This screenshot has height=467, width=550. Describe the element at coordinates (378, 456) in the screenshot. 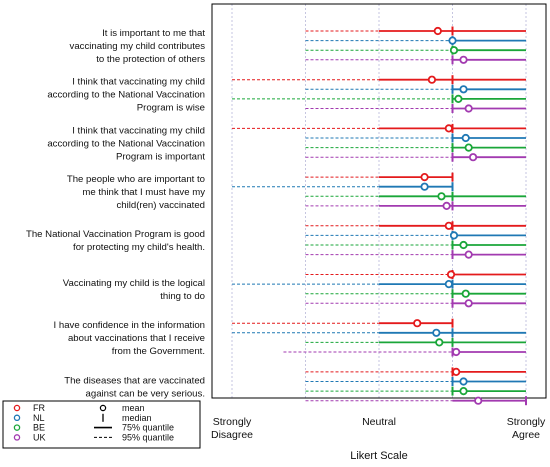

I see `x-axis-label: Likert Scale` at that location.